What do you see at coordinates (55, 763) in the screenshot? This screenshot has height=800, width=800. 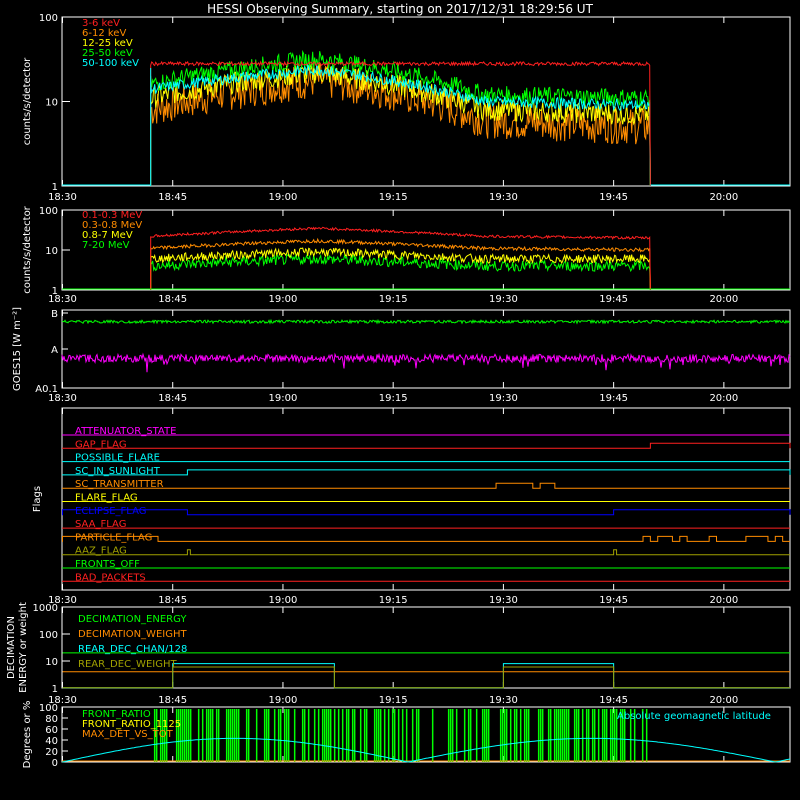 I see `y-tick-label: 0` at bounding box center [55, 763].